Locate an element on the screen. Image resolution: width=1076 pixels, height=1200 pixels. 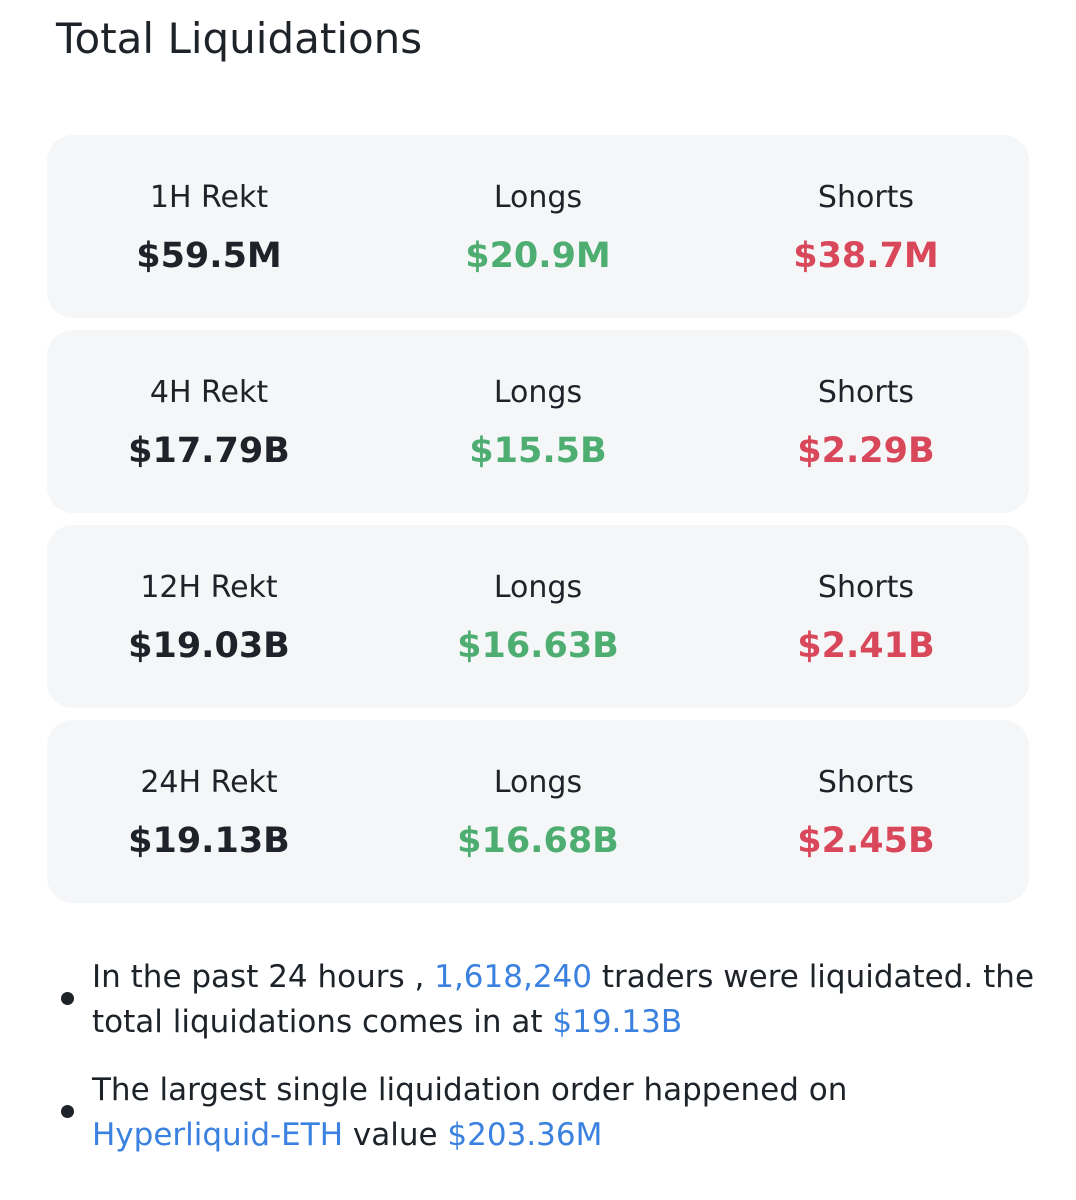
total-value: $17.79B is located at coordinates (209, 451).